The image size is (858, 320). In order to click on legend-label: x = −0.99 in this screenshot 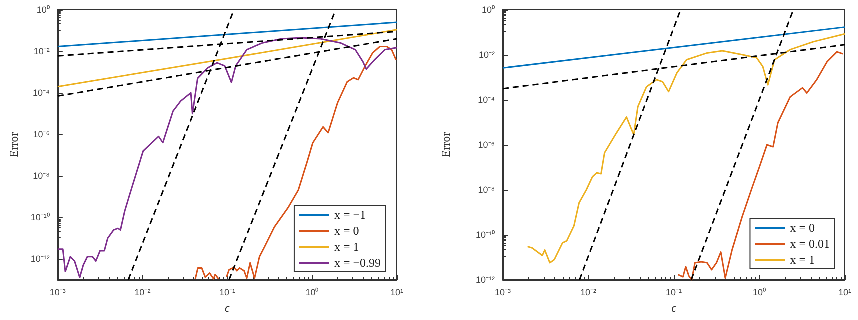, I will do `click(358, 263)`.